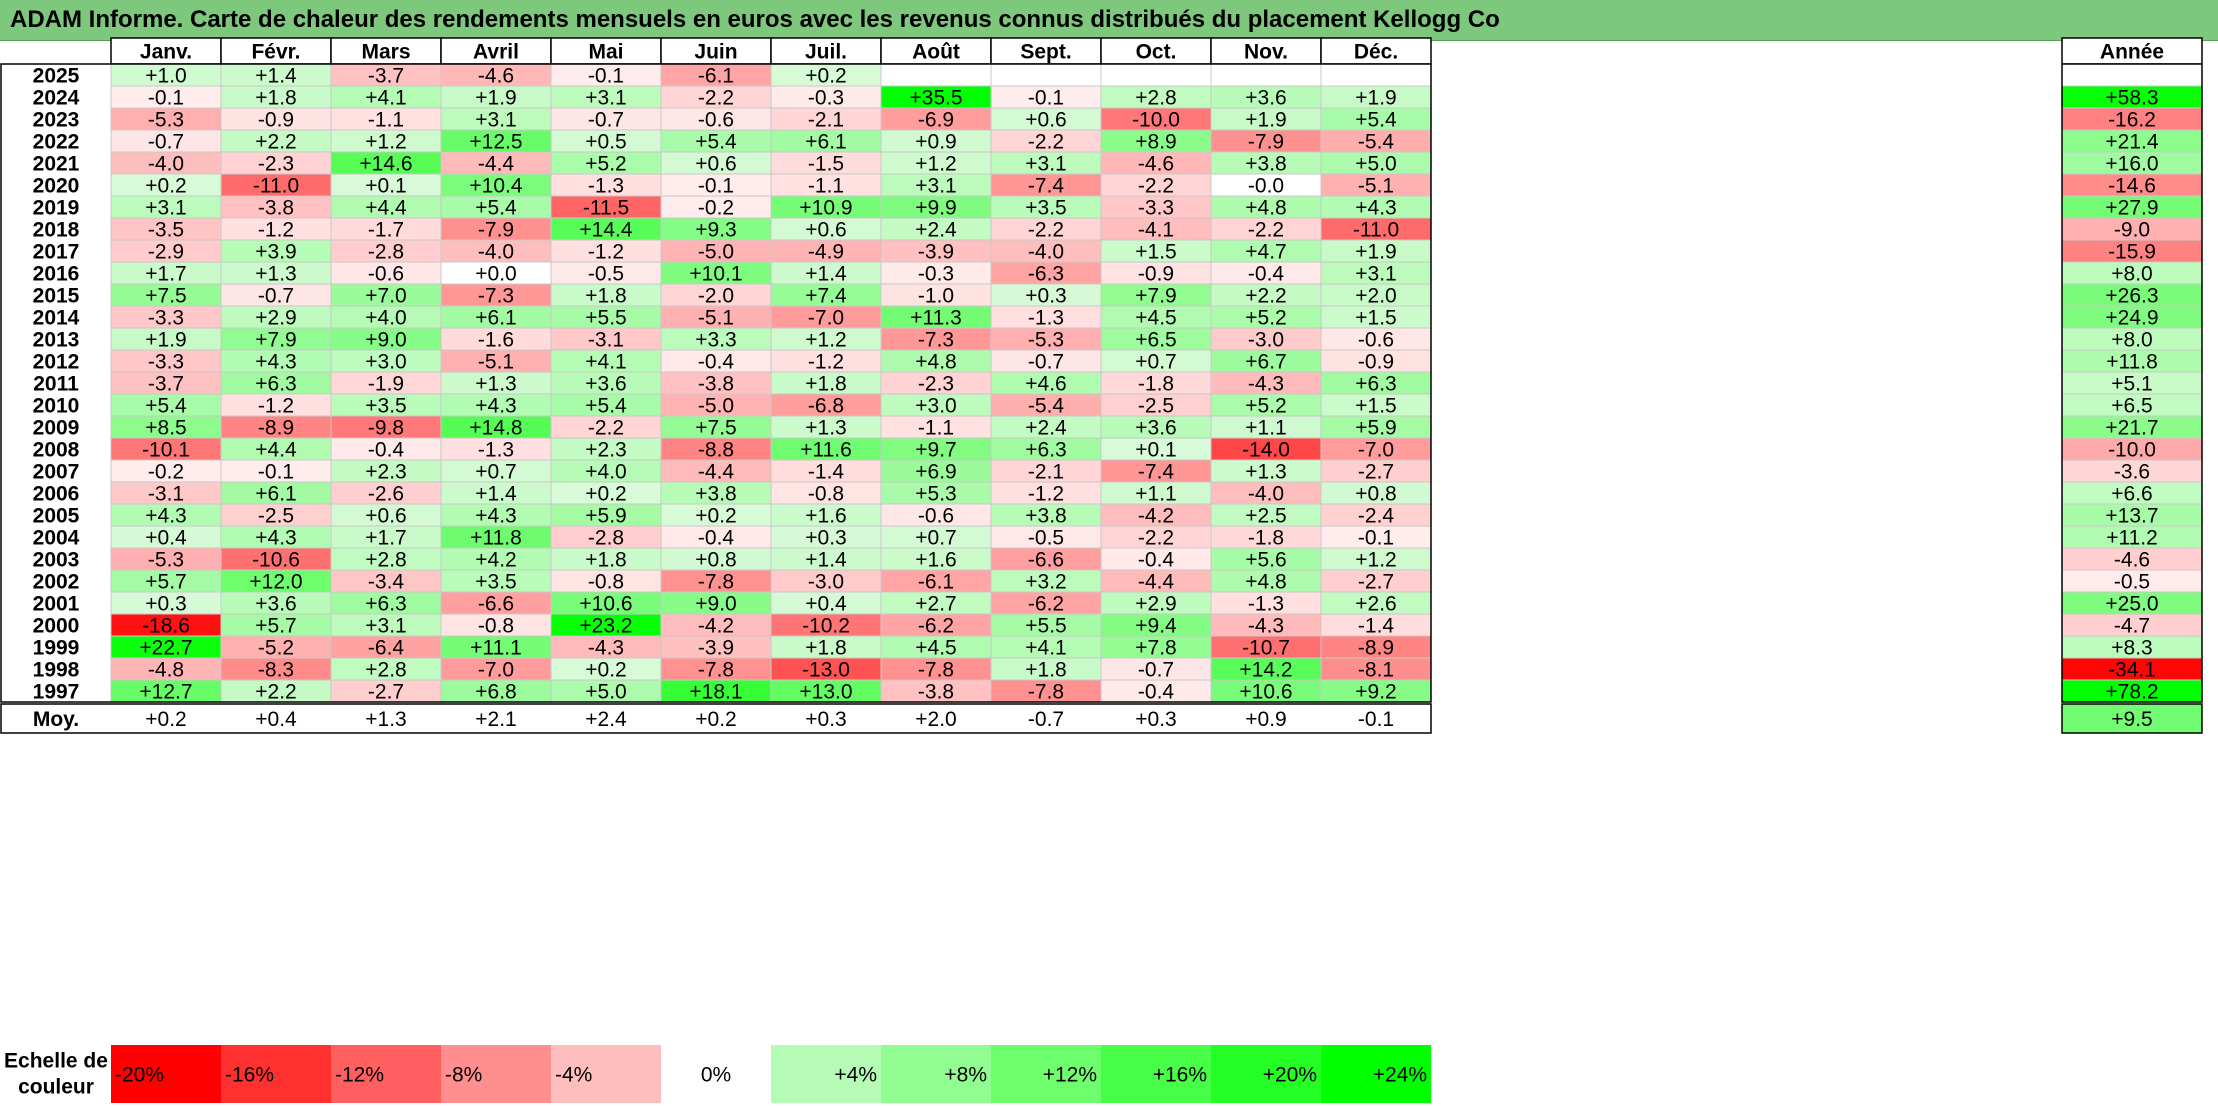  I want to click on heat-cell-value: +0.2, so click(825, 76).